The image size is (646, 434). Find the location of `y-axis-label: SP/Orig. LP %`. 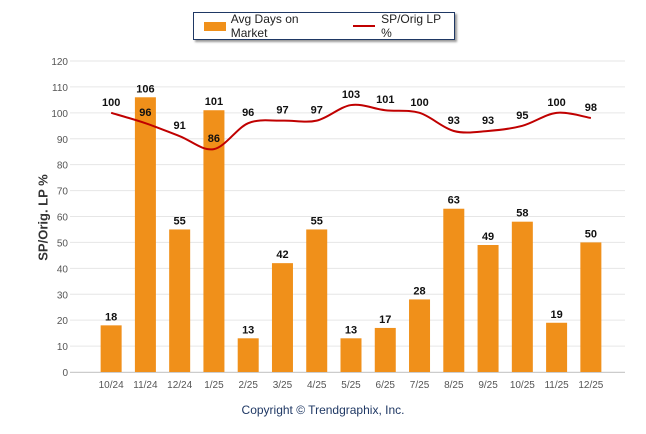

y-axis-label: SP/Orig. LP % is located at coordinates (43, 217).